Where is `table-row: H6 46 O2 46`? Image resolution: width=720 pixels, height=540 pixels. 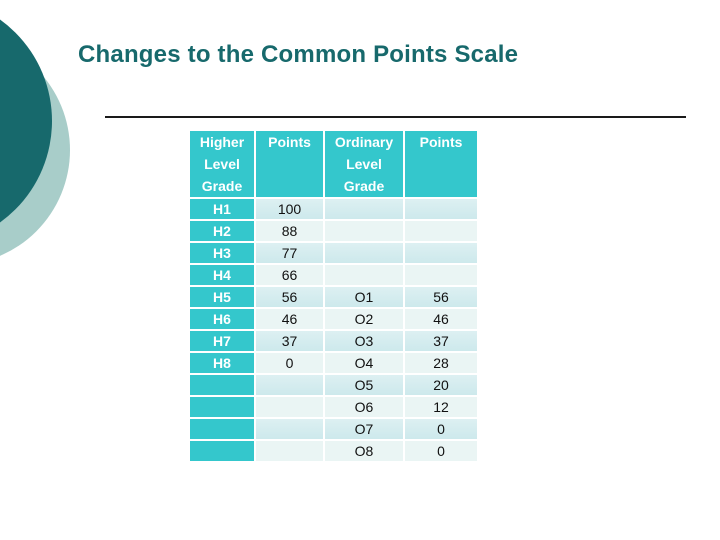
table-row: H6 46 O2 46 is located at coordinates (333, 319).